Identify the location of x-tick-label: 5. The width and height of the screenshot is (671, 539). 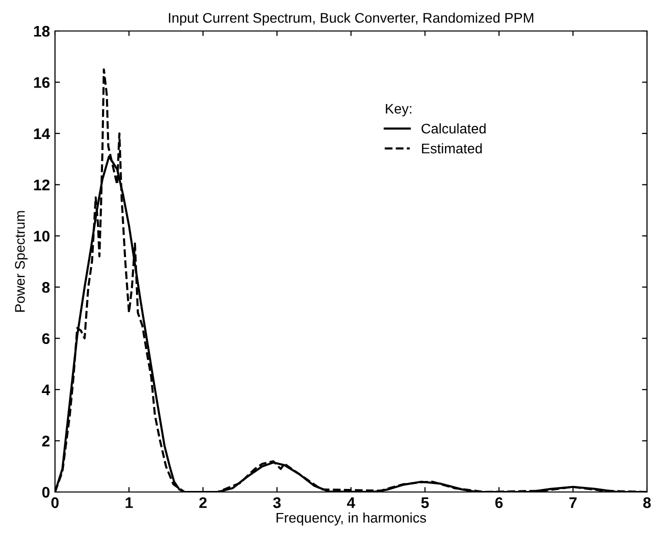
(425, 502).